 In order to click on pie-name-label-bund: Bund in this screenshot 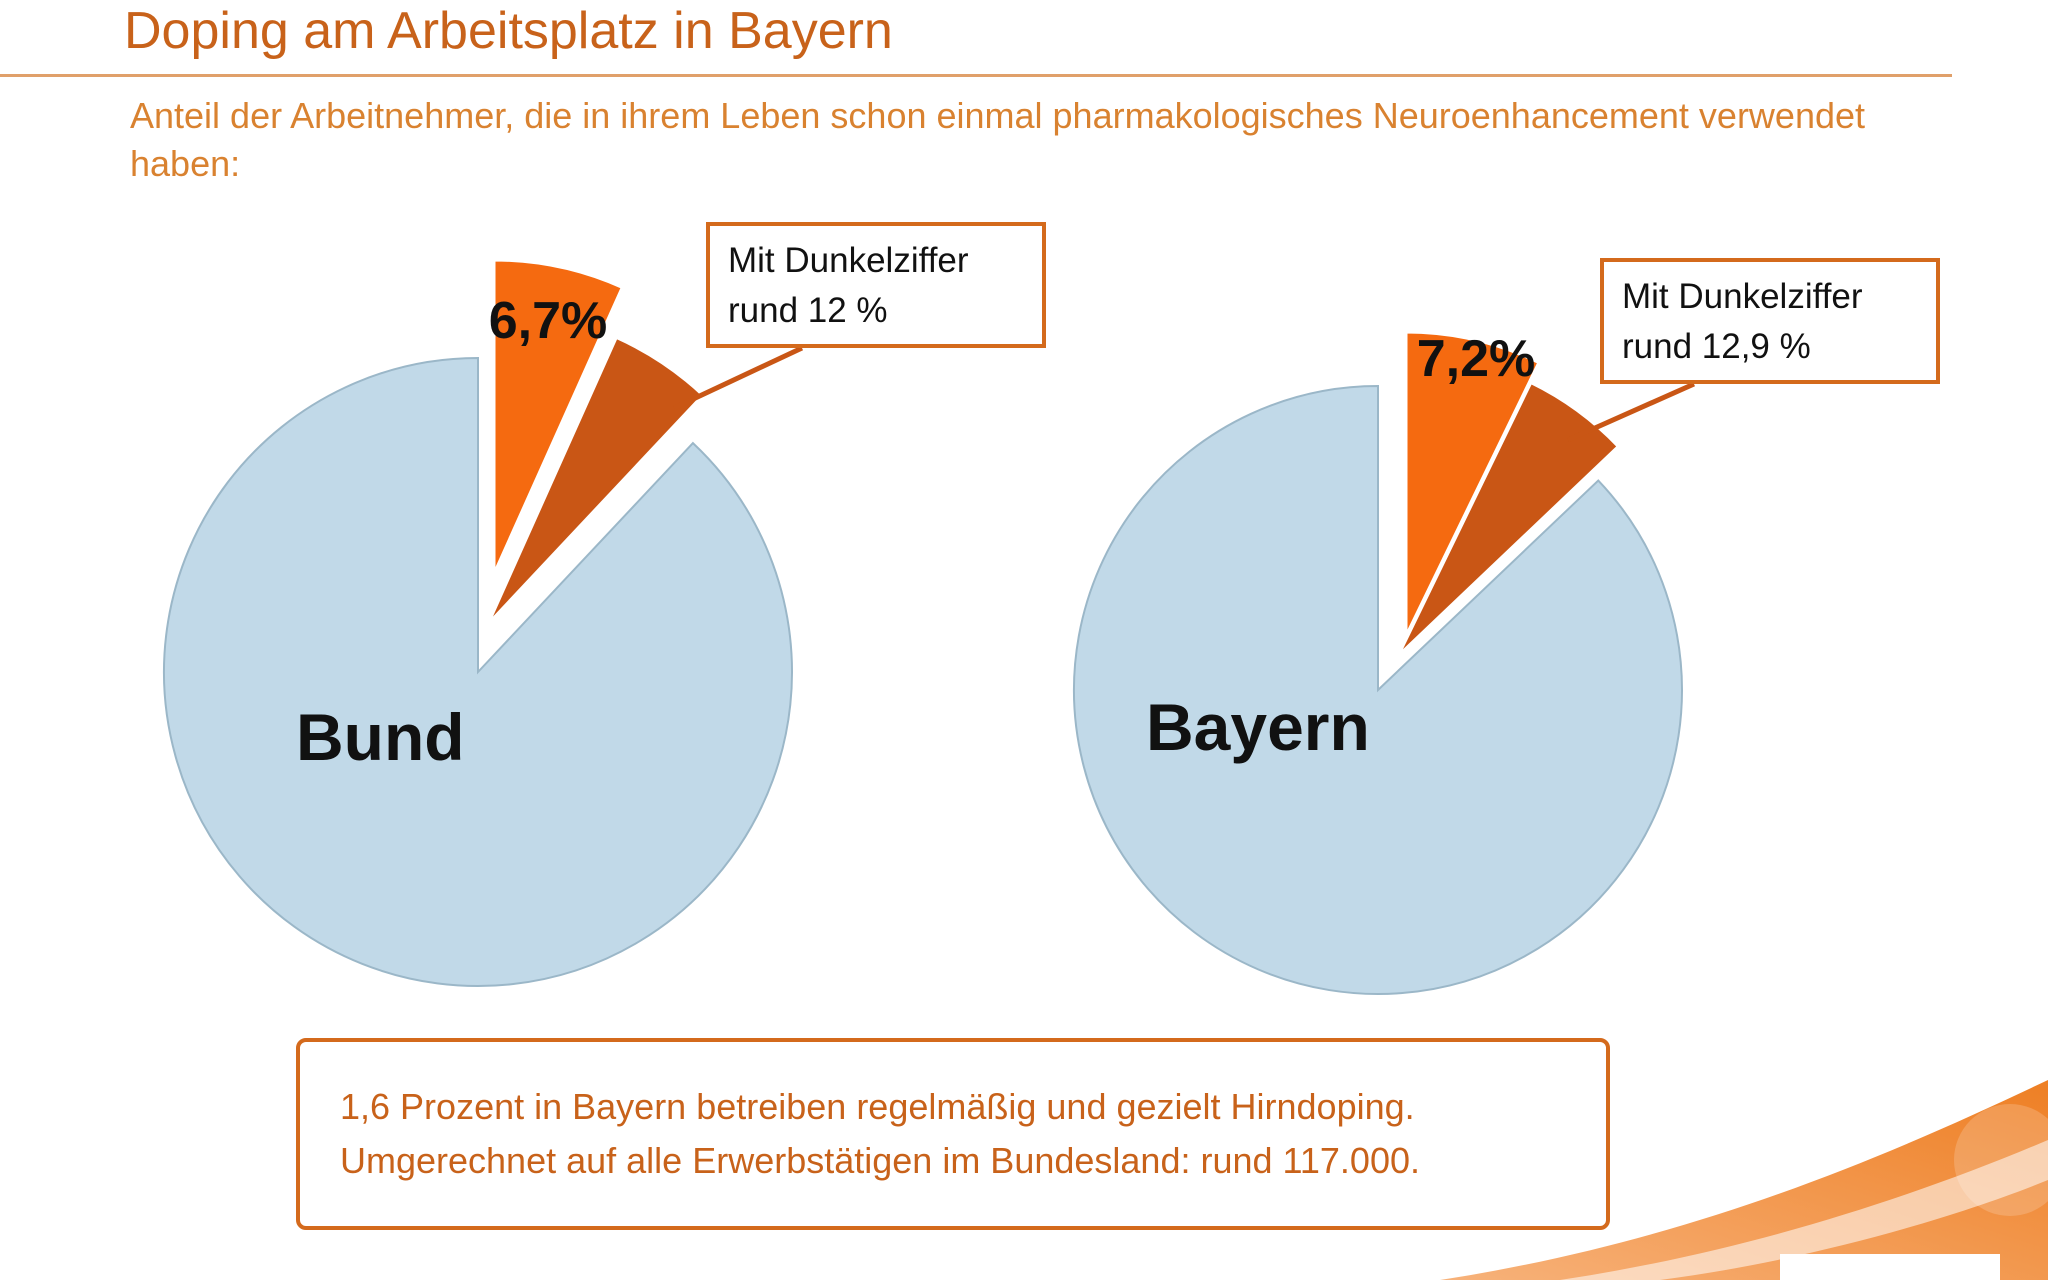, I will do `click(380, 737)`.